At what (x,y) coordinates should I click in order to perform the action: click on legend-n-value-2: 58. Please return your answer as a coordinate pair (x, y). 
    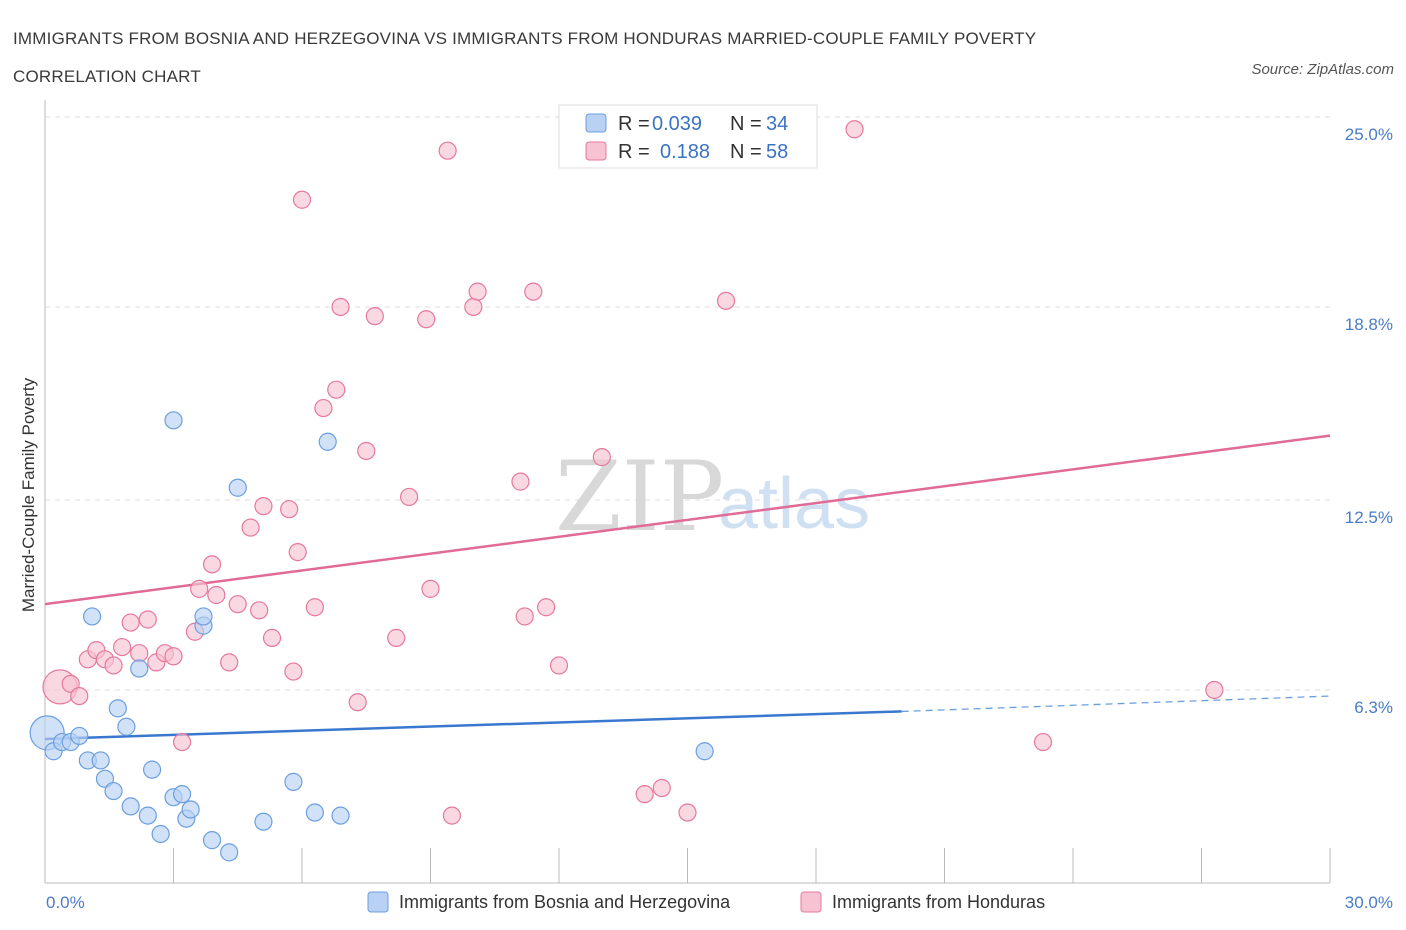
    Looking at the image, I should click on (777, 152).